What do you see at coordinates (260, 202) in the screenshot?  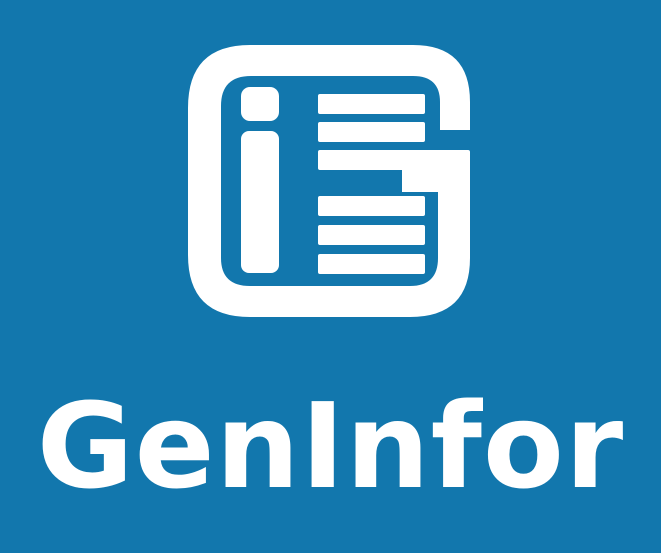 I see `i-stem-icon` at bounding box center [260, 202].